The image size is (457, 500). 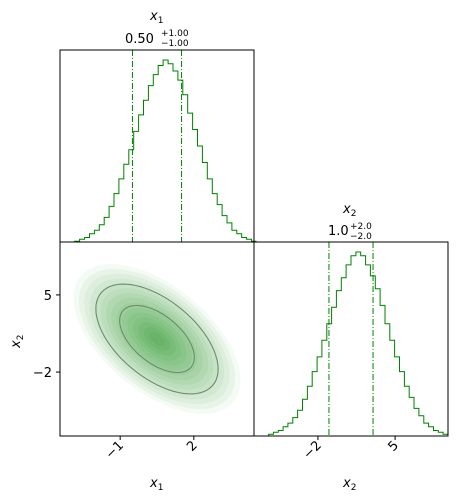 I want to click on xlabel-x2: x2, so click(x=349, y=484).